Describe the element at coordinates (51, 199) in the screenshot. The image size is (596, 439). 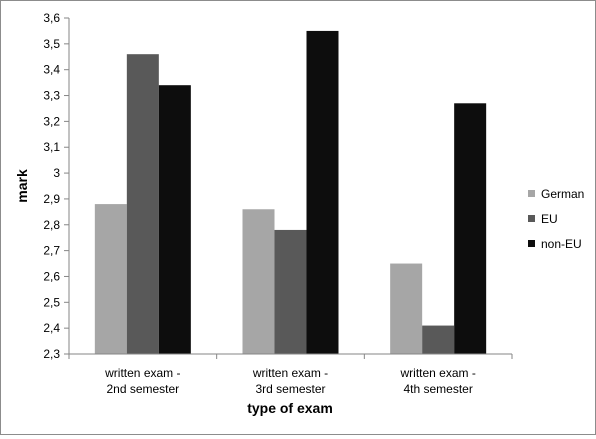
I see `y-tick-label: 2,9` at that location.